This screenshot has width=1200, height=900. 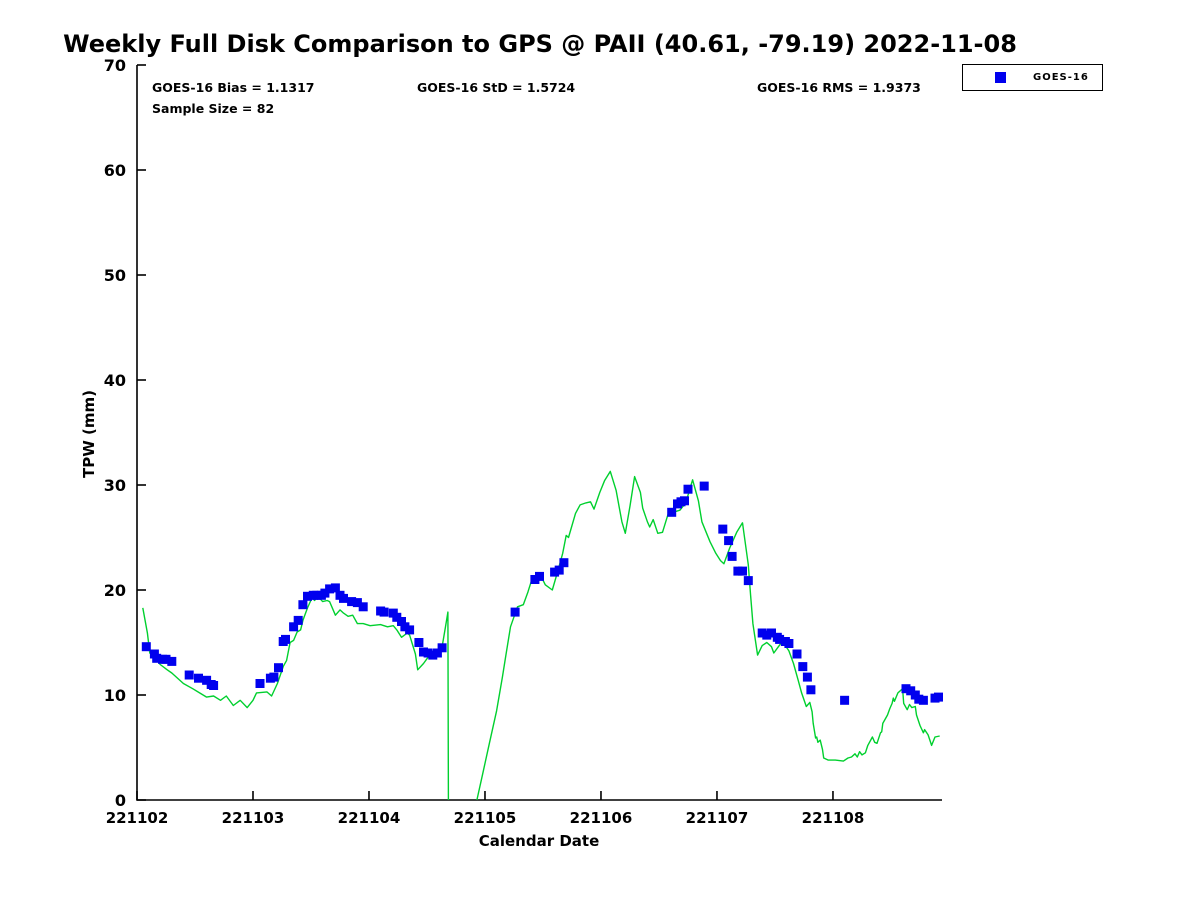 What do you see at coordinates (839, 87) in the screenshot?
I see `stat-rms: GOES-16 RMS = 1.9373` at bounding box center [839, 87].